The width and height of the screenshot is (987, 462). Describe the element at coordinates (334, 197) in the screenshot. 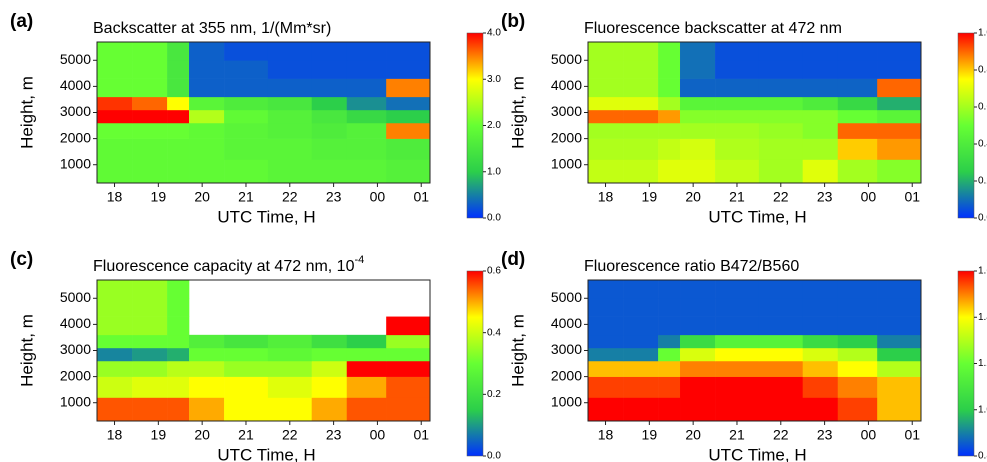

I see `x-tick-label: 23` at that location.